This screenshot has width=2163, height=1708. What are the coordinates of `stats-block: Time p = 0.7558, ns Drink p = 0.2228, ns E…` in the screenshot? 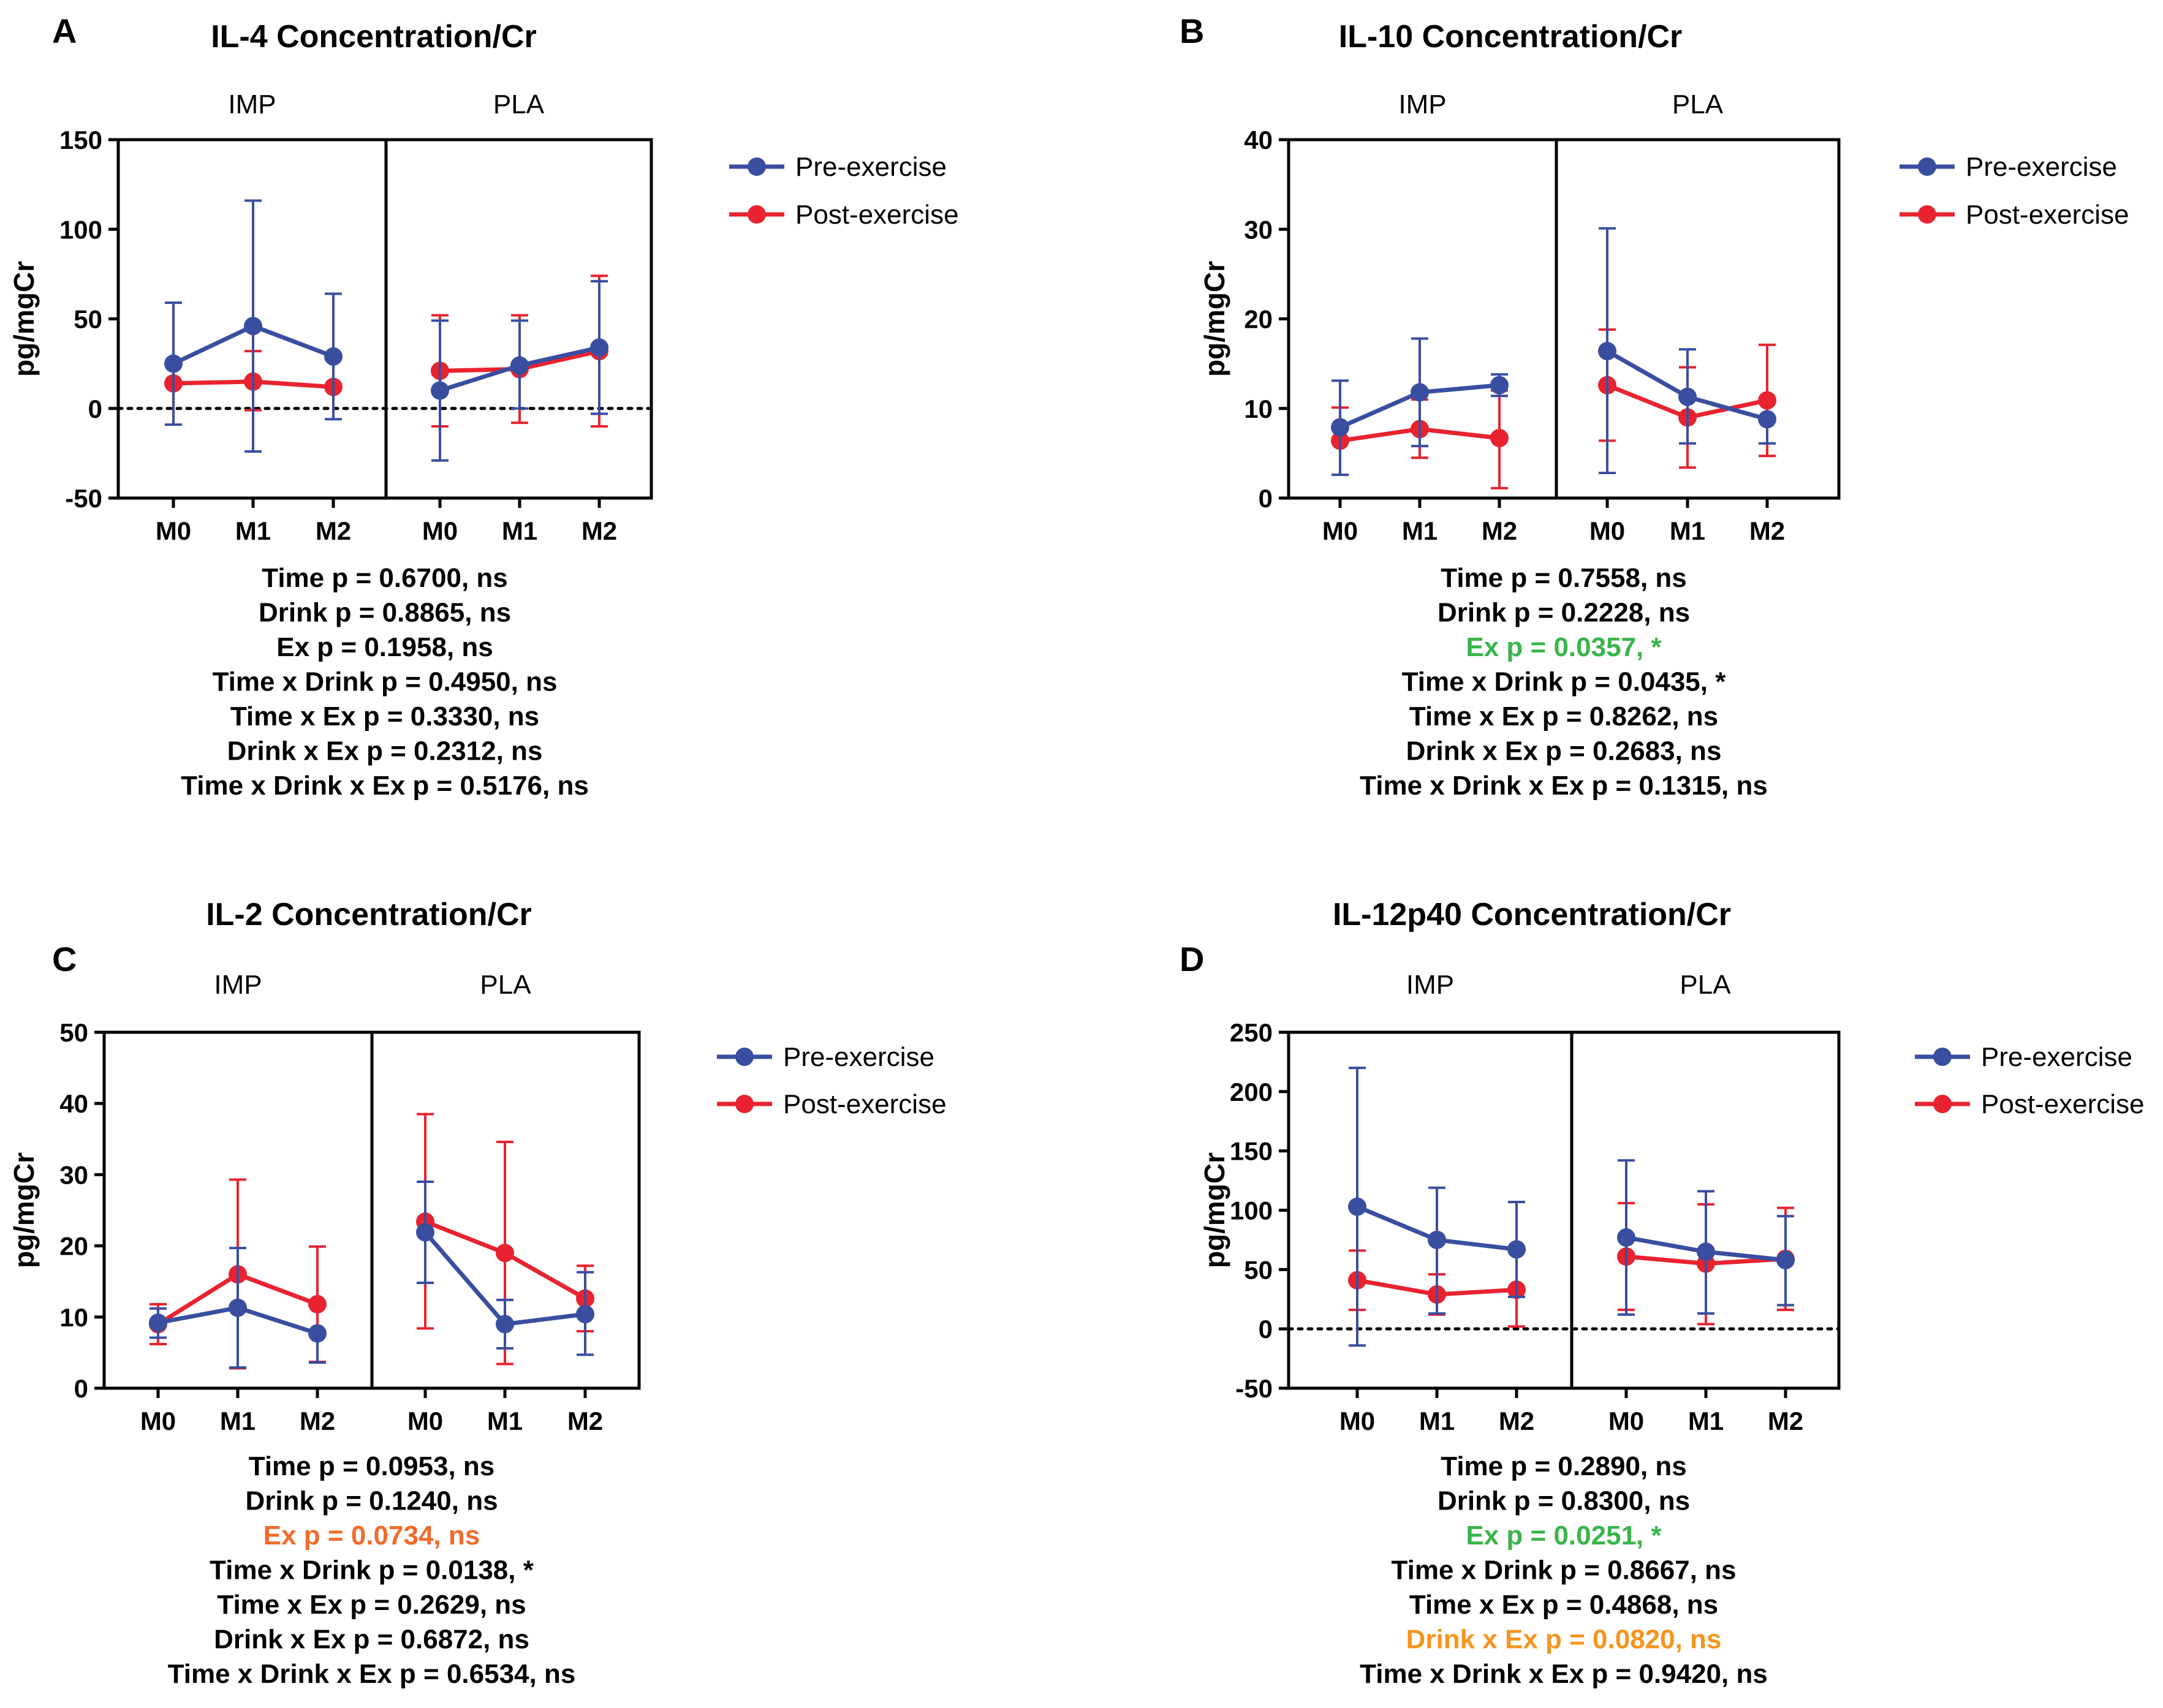 It's located at (1564, 682).